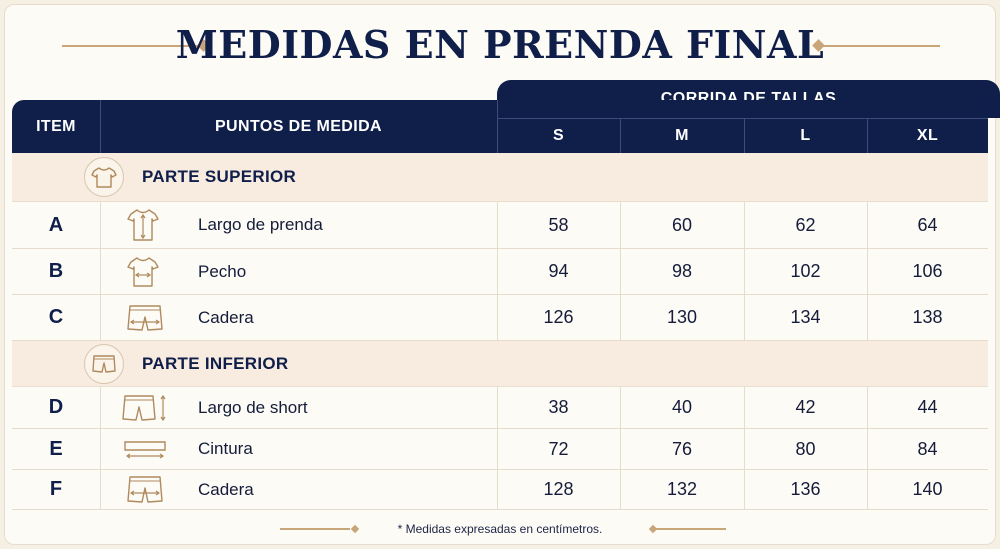 Image resolution: width=1000 pixels, height=549 pixels. I want to click on row-label: Pecho, so click(222, 271).